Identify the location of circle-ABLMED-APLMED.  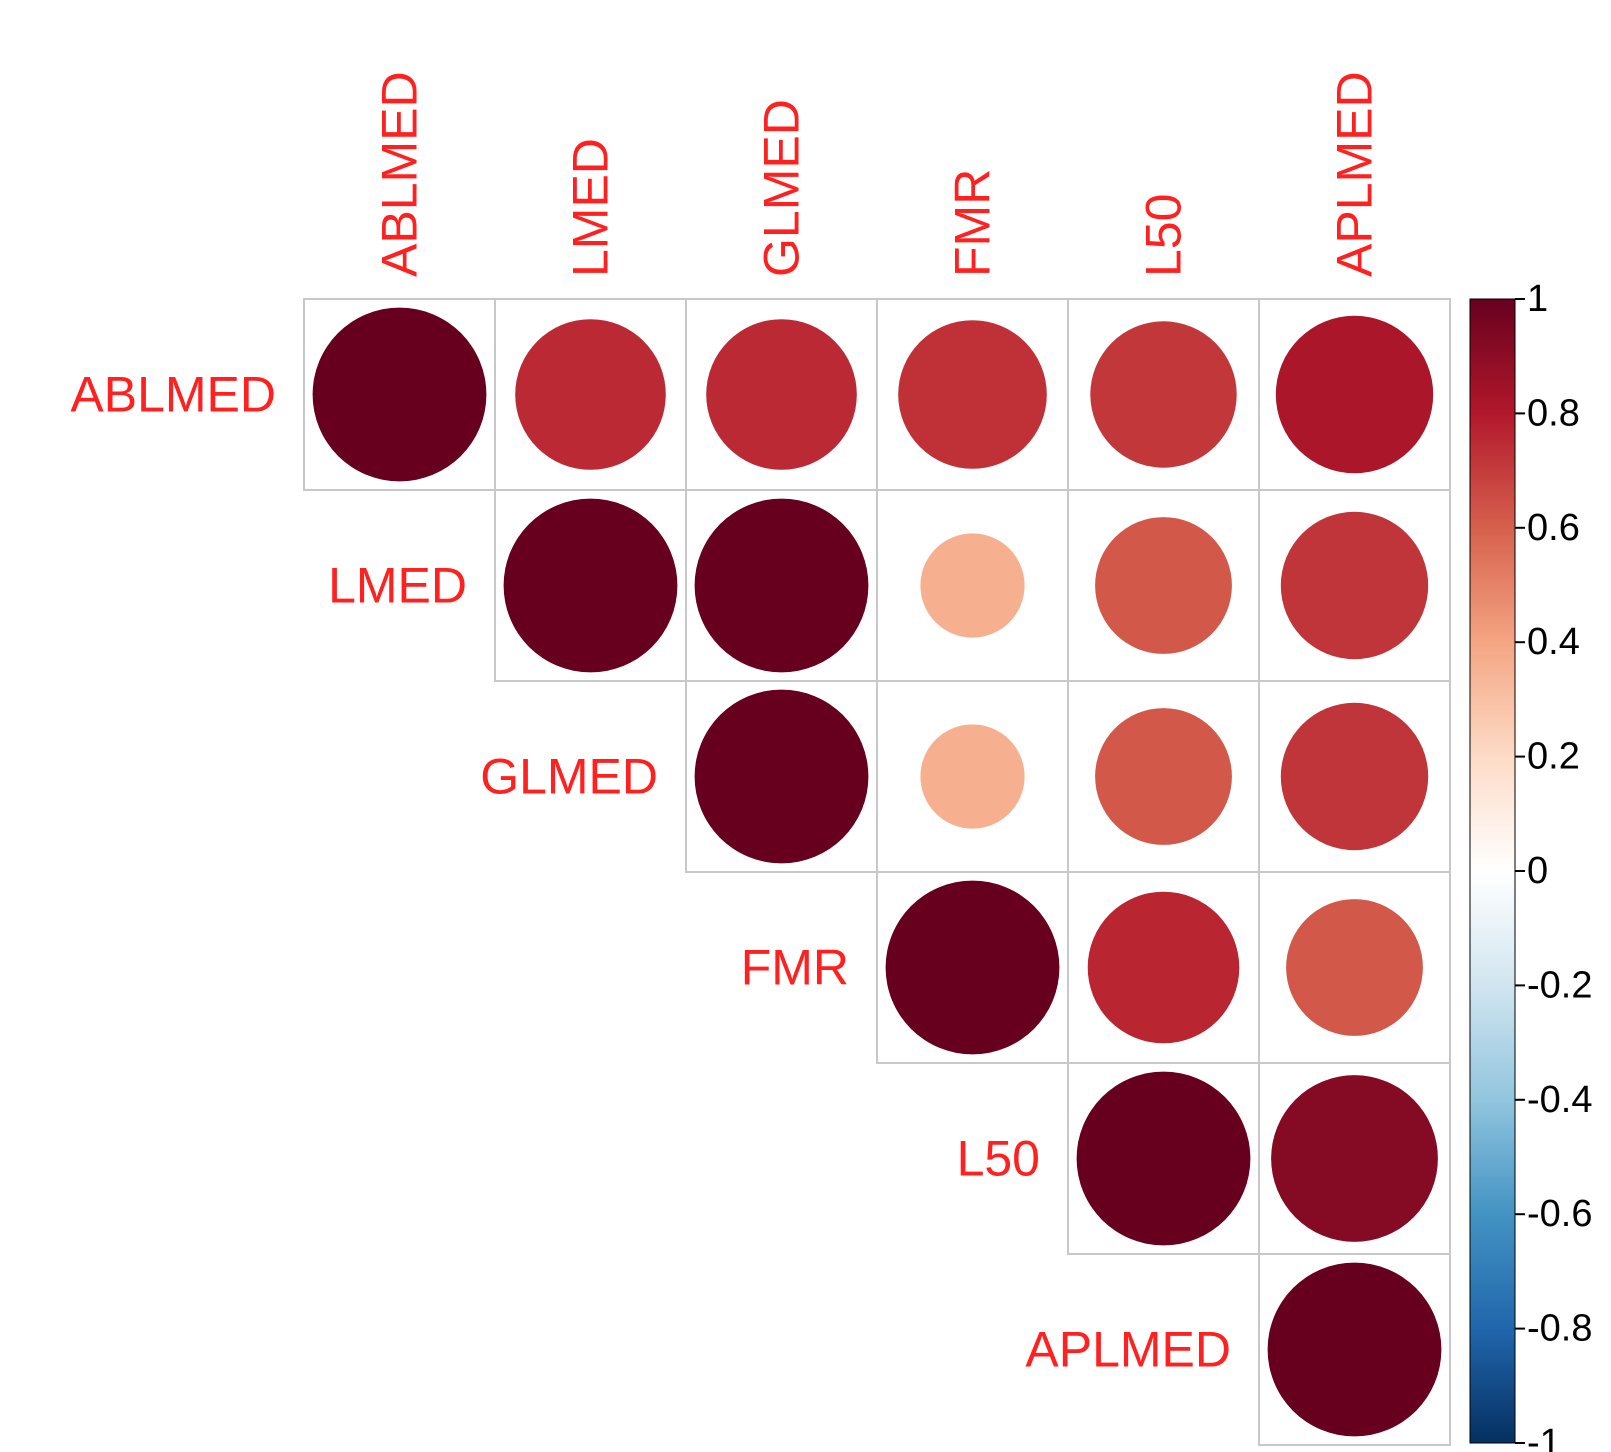
(1354, 394).